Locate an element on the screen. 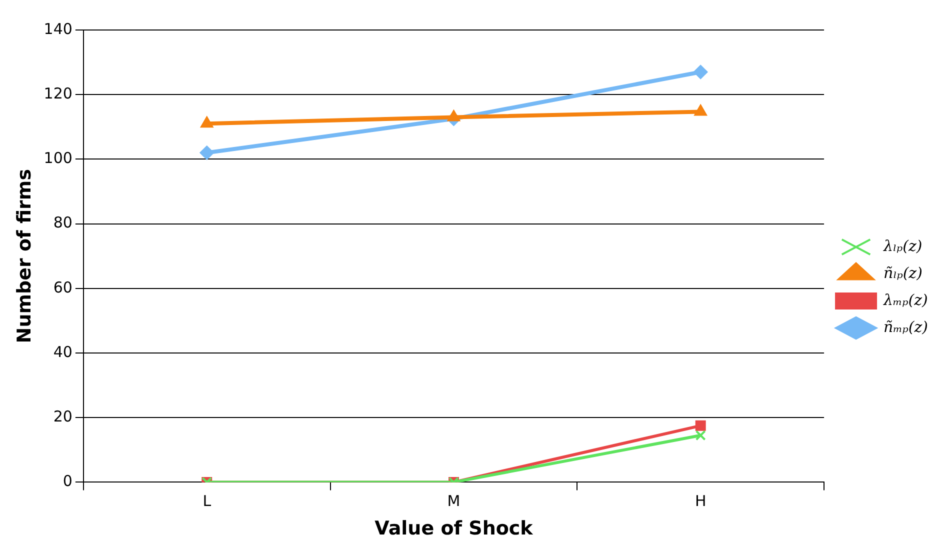  x-tick-label: L is located at coordinates (207, 501).